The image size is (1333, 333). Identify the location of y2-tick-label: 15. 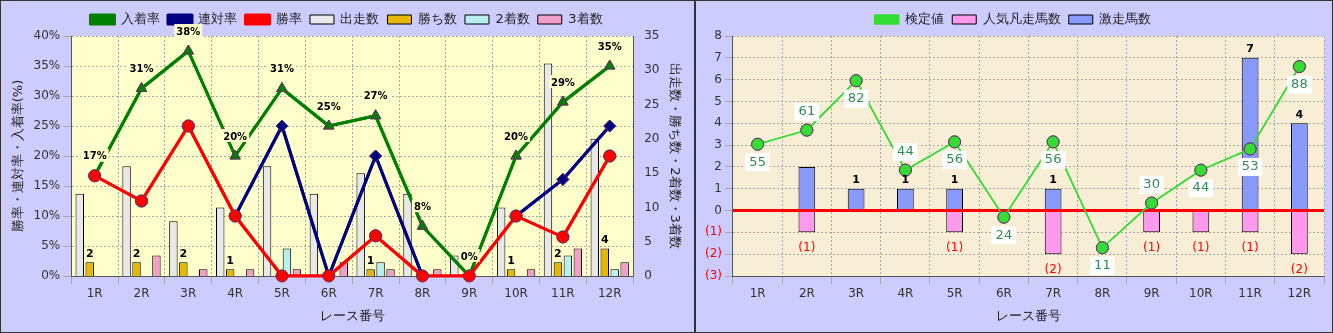
(652, 172).